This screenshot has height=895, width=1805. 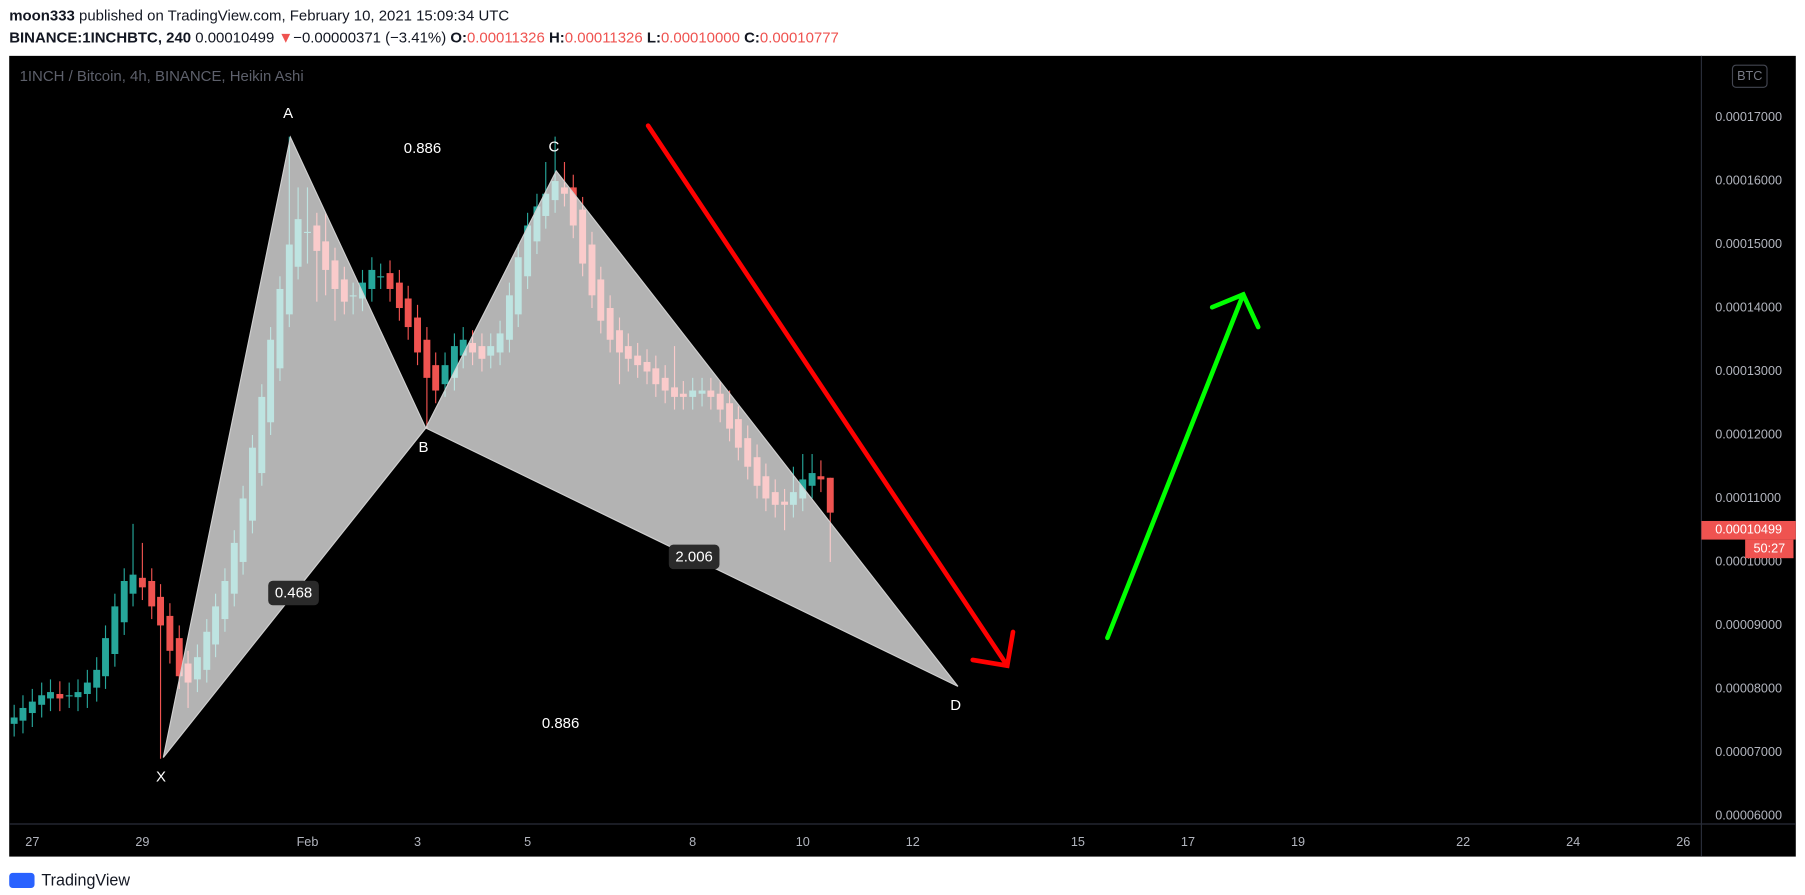 I want to click on x-tick-label: 24, so click(x=1573, y=841).